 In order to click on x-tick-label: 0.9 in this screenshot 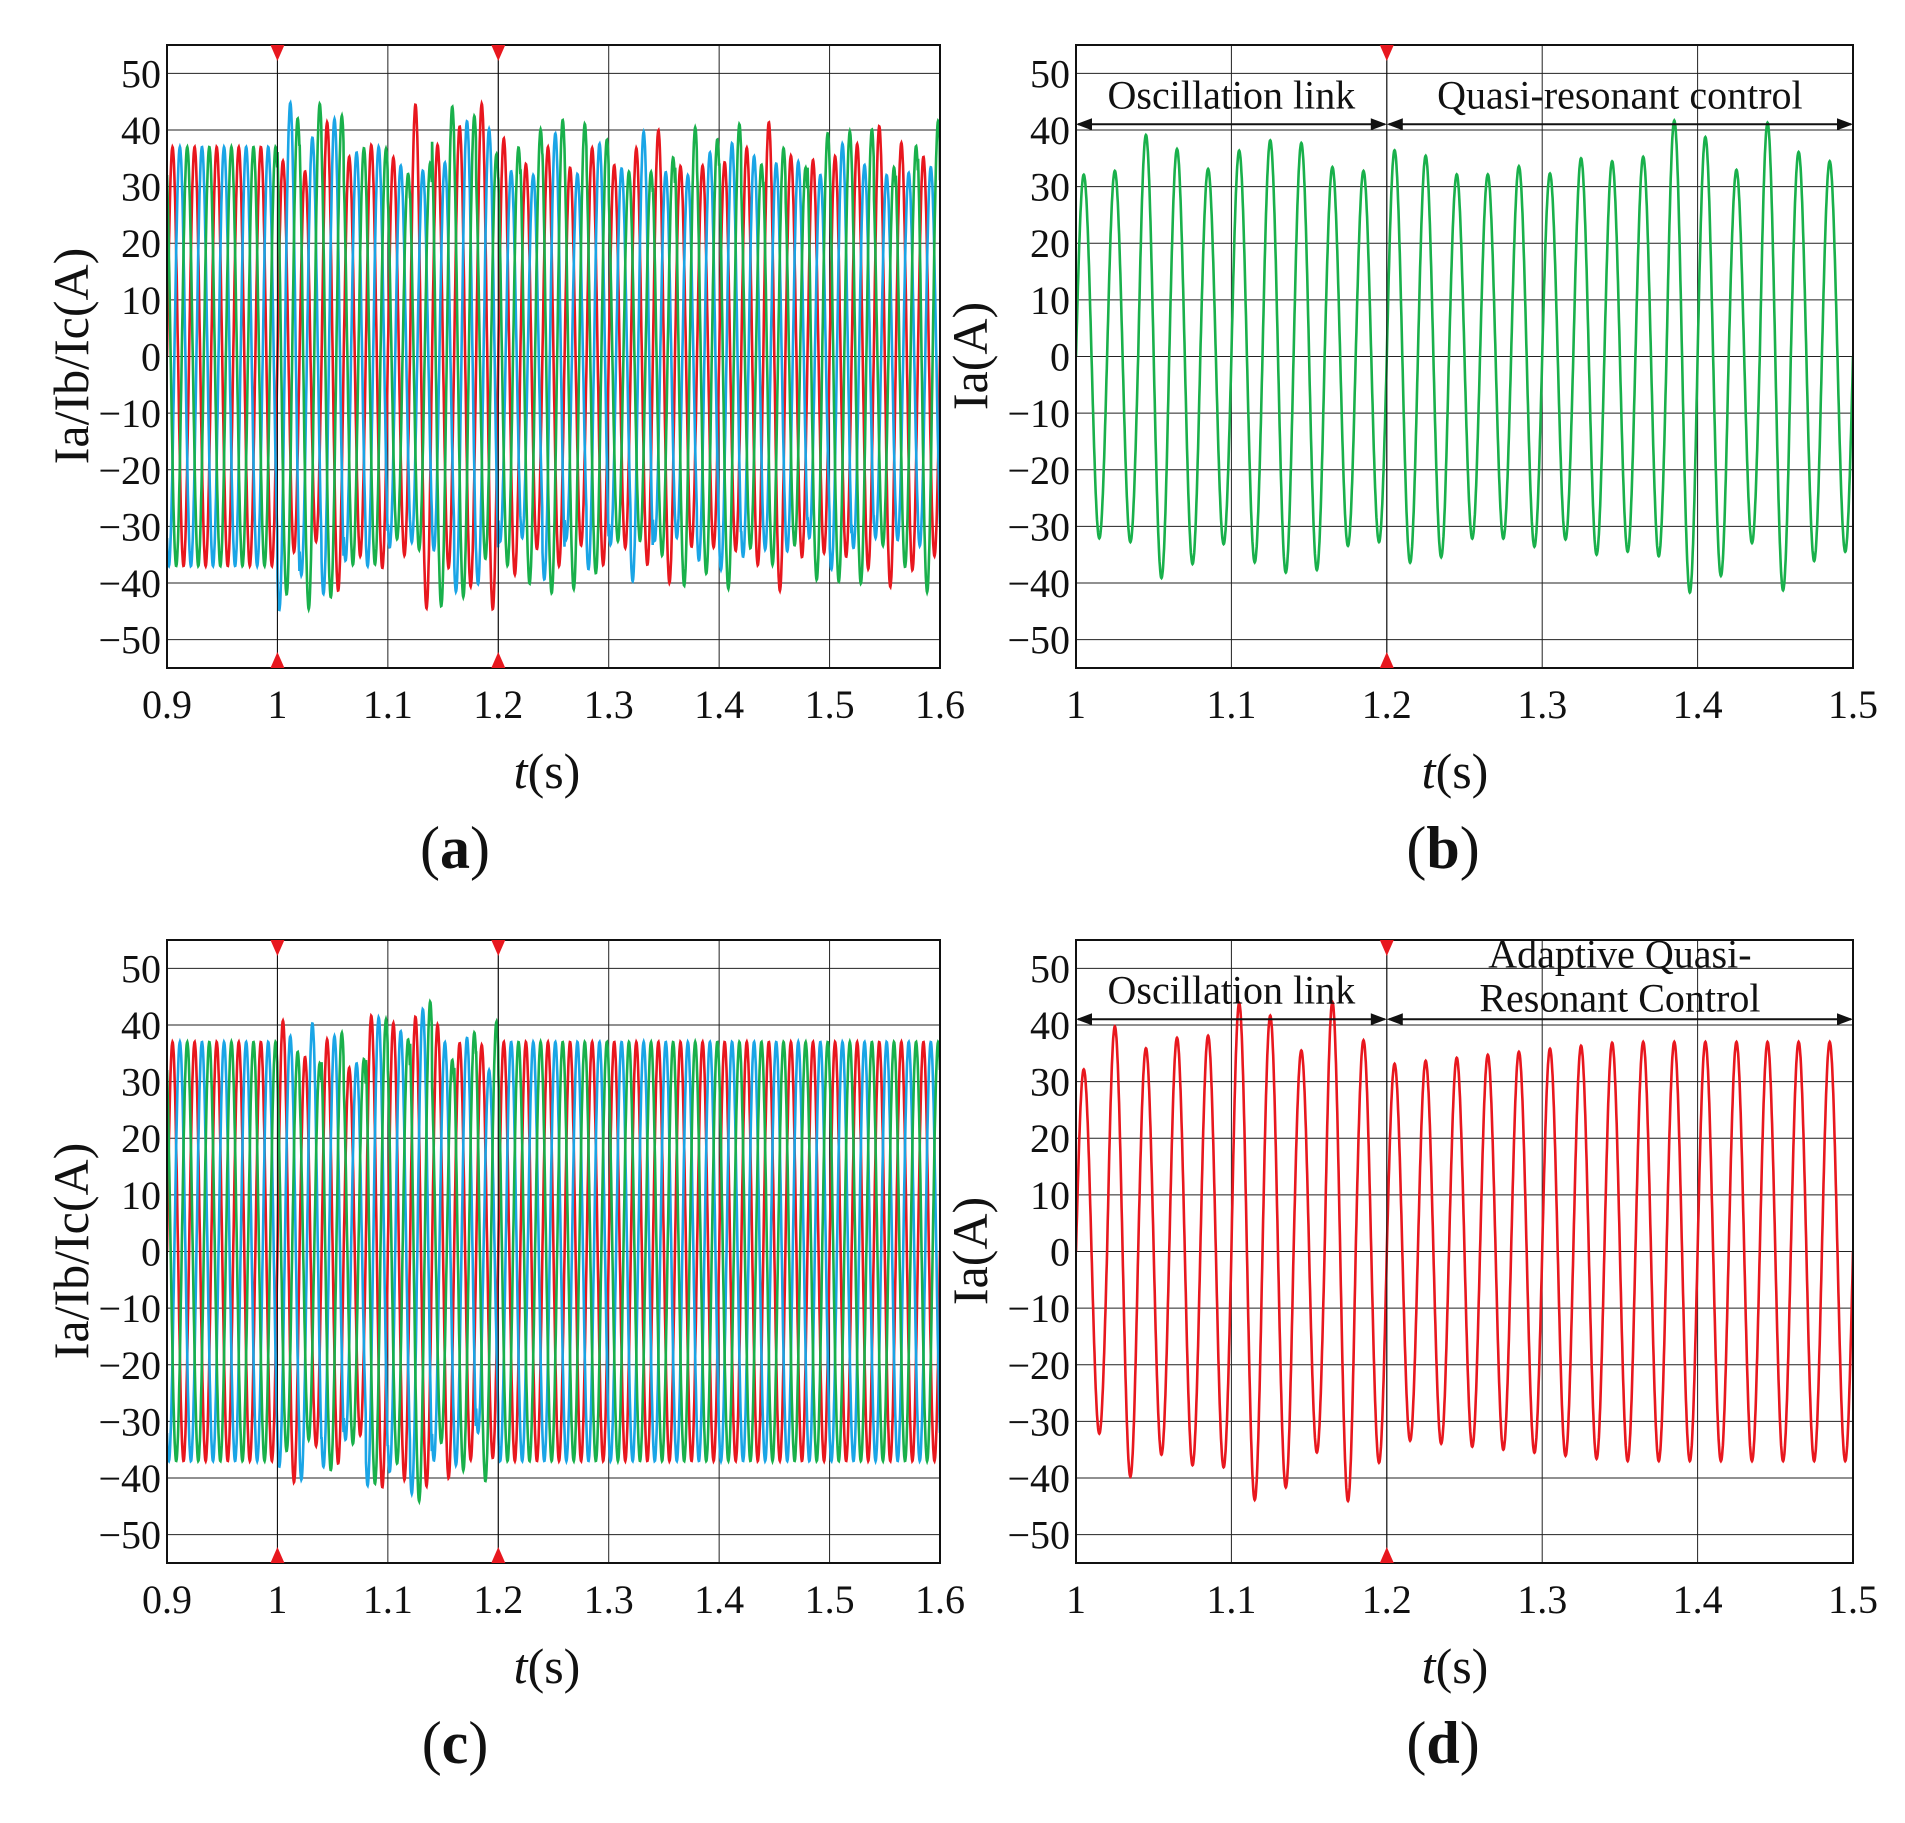, I will do `click(167, 1599)`.